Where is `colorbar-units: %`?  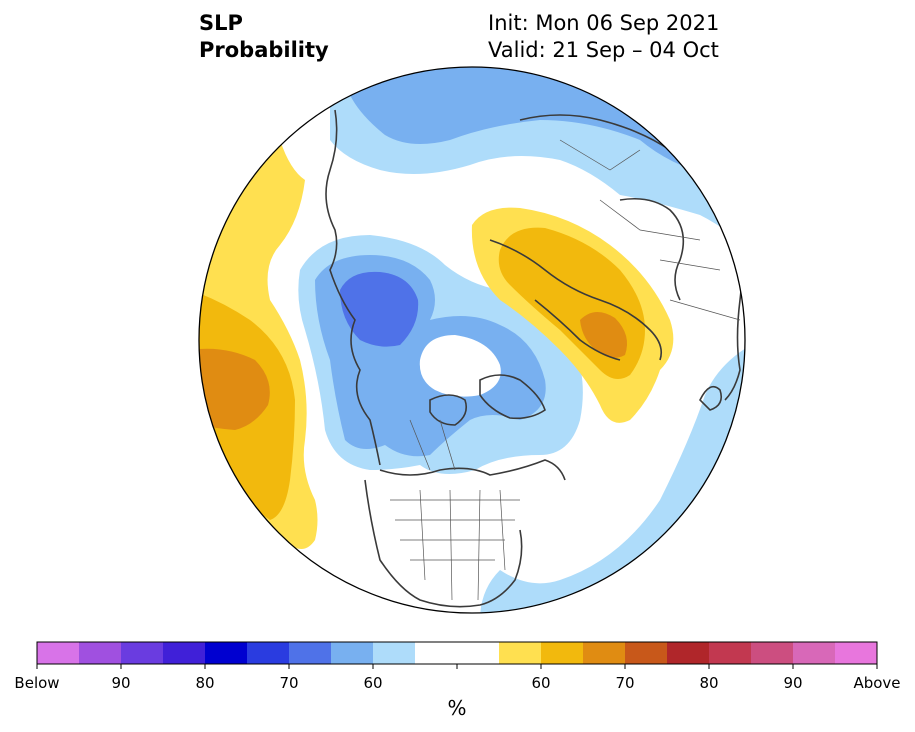
colorbar-units: % is located at coordinates (457, 708).